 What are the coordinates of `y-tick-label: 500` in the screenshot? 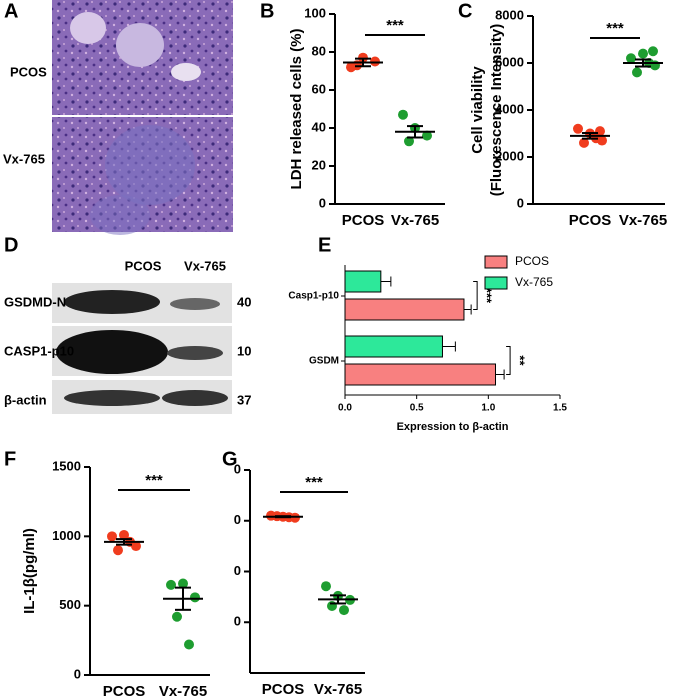 It's located at (70, 604).